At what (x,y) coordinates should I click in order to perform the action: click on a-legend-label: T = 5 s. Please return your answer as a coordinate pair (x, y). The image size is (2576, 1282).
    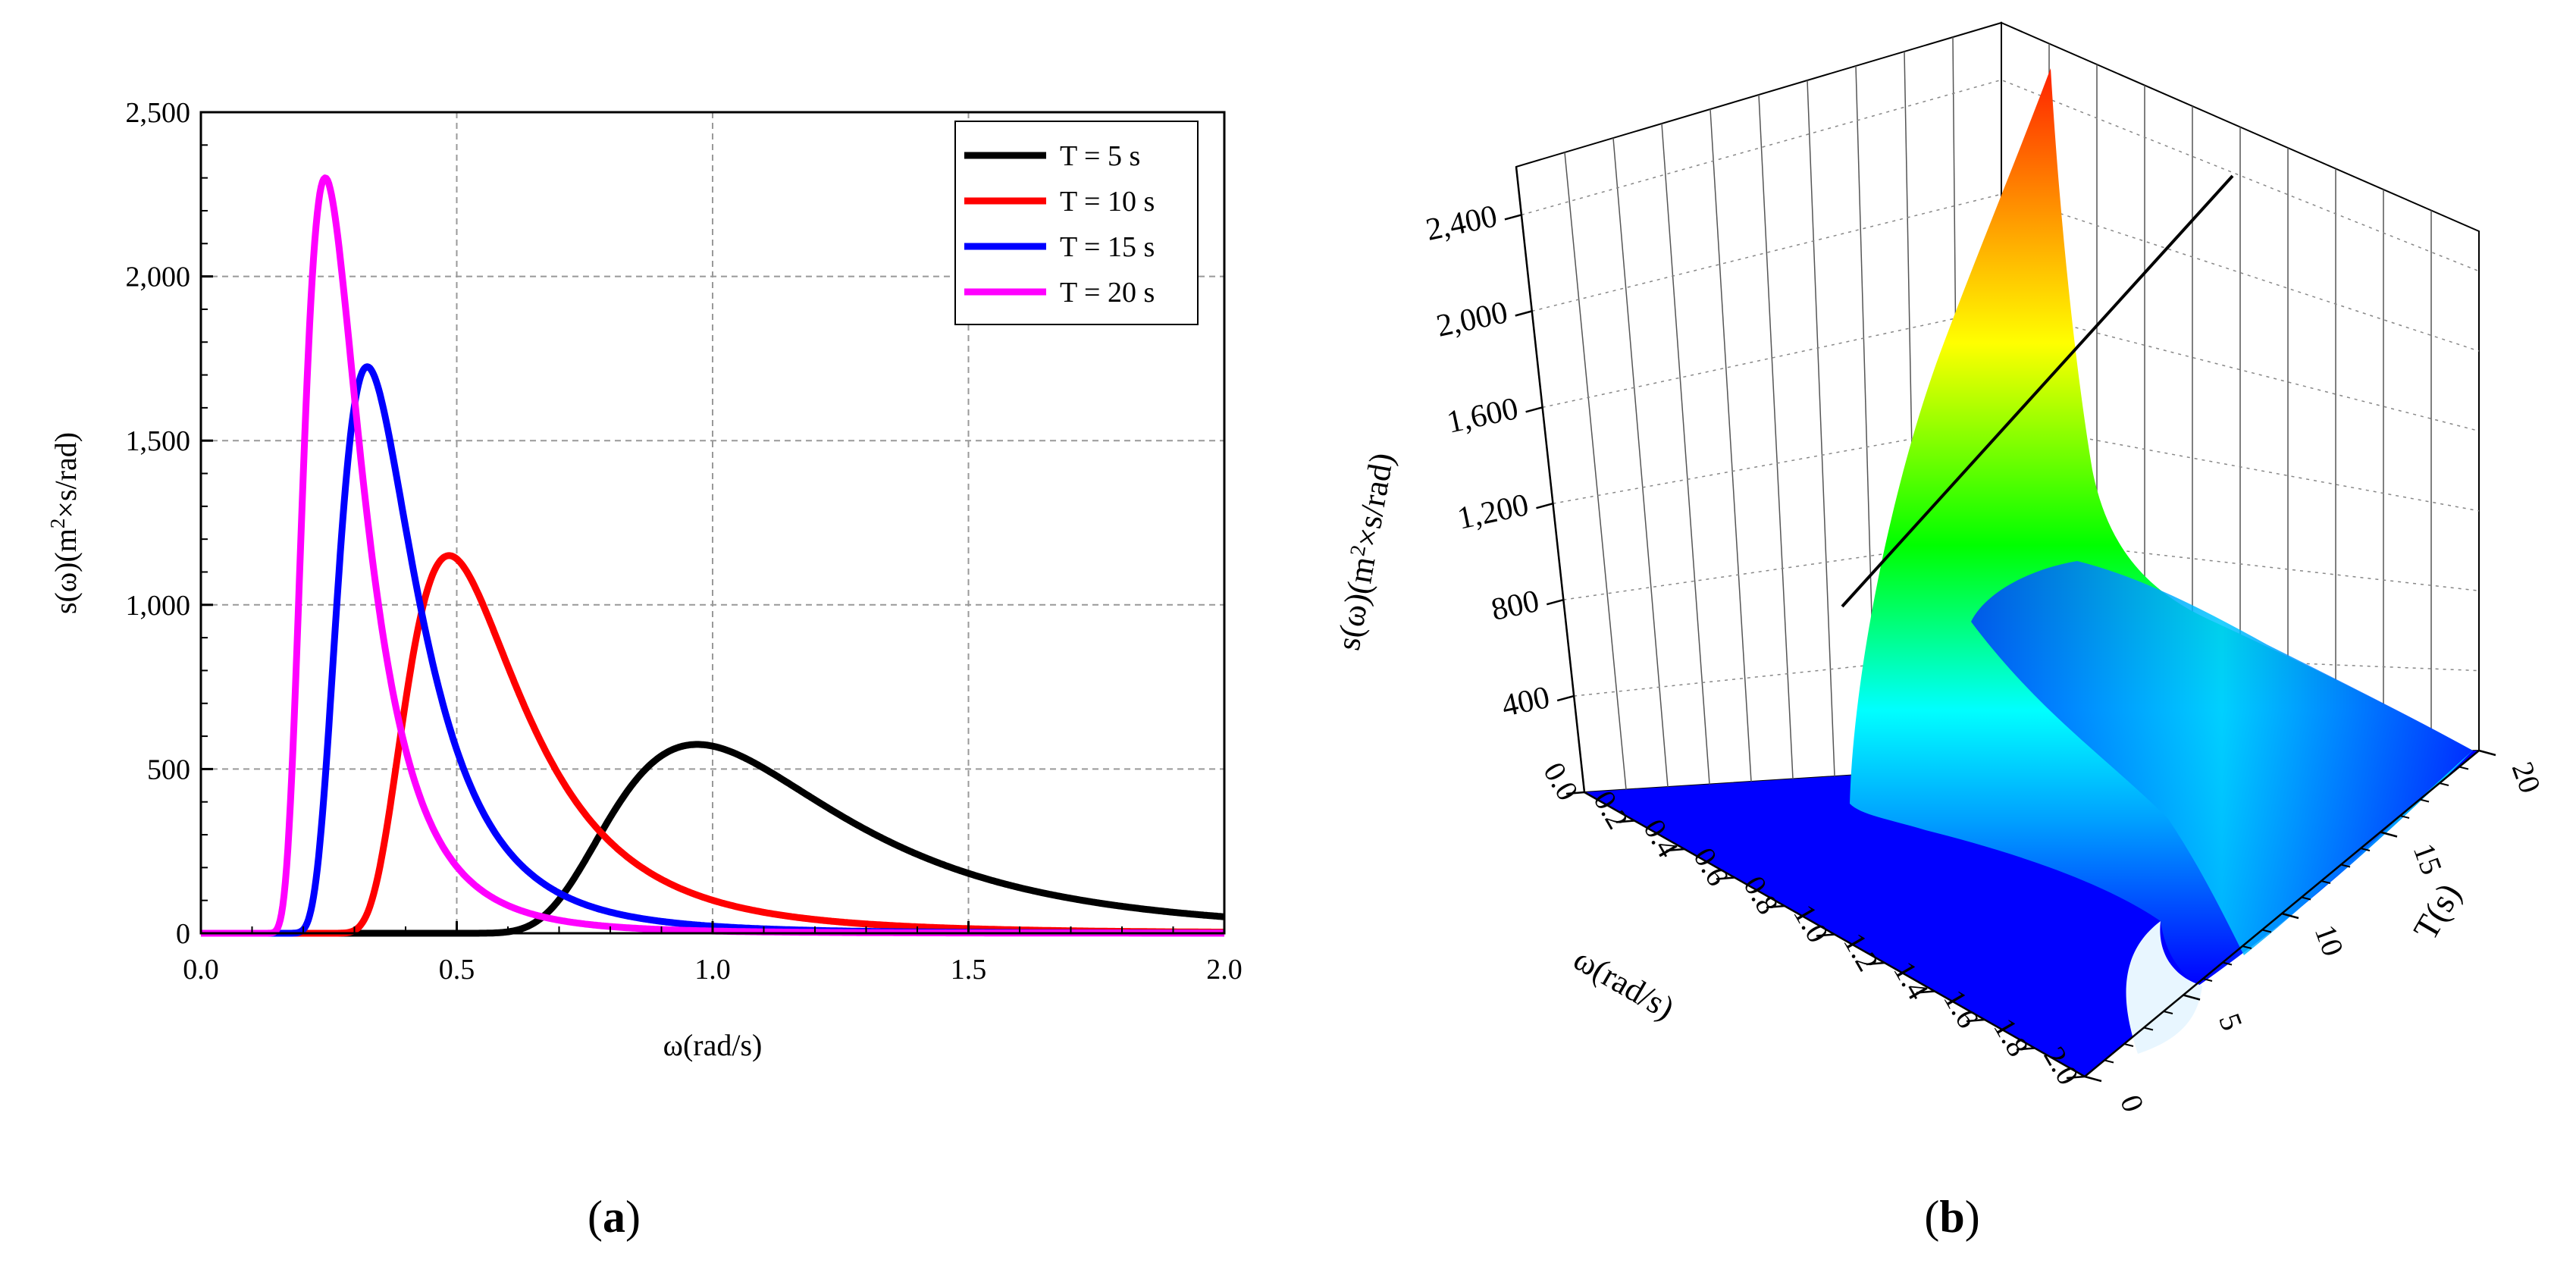
    Looking at the image, I should click on (1100, 156).